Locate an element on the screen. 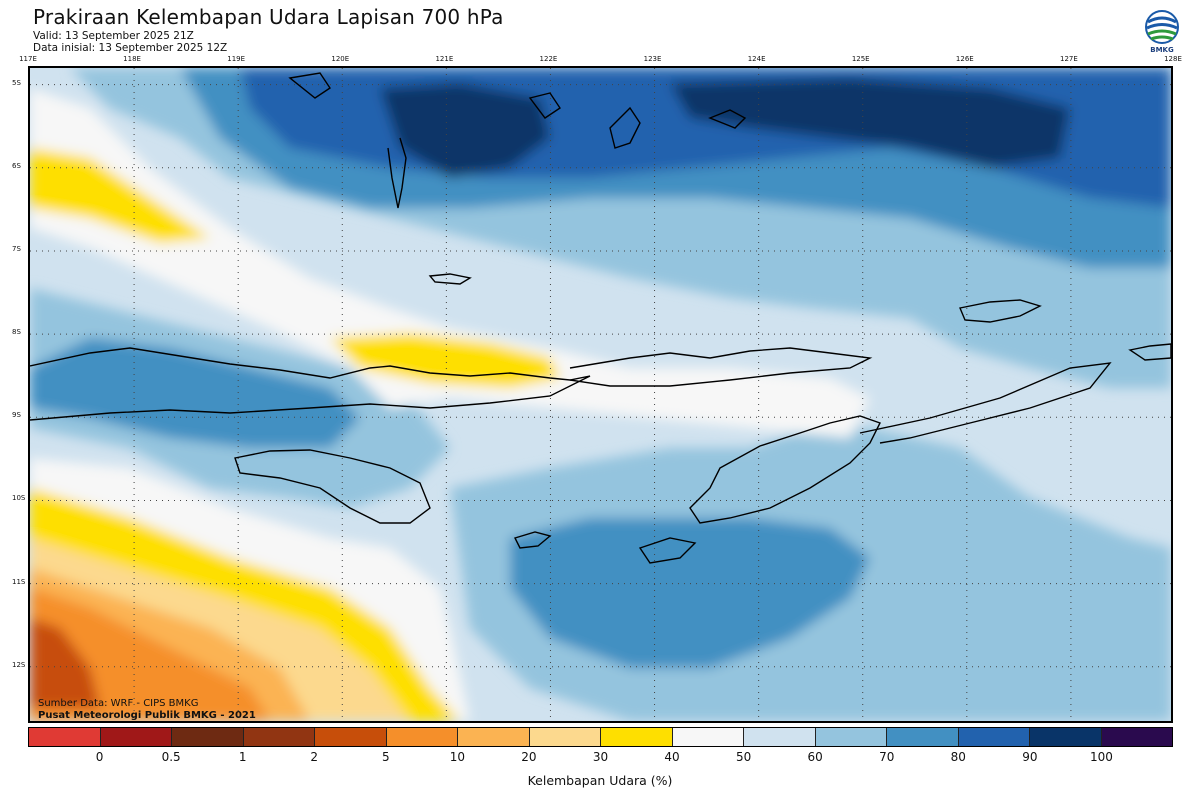 This screenshot has width=1200, height=800. lon-tick-label: 123E is located at coordinates (652, 59).